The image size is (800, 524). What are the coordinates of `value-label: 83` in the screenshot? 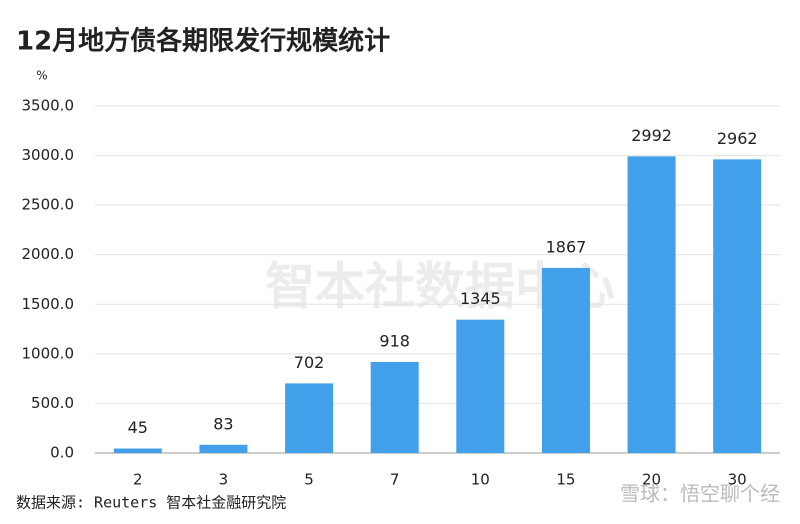 It's located at (223, 423).